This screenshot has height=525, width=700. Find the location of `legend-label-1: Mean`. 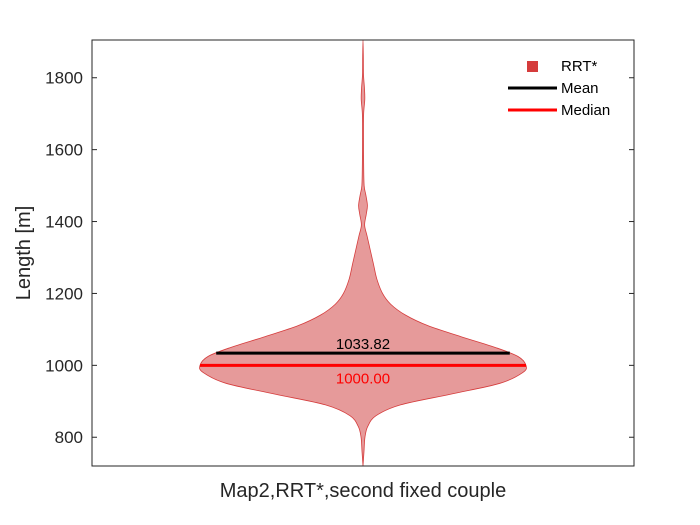

legend-label-1: Mean is located at coordinates (580, 88).